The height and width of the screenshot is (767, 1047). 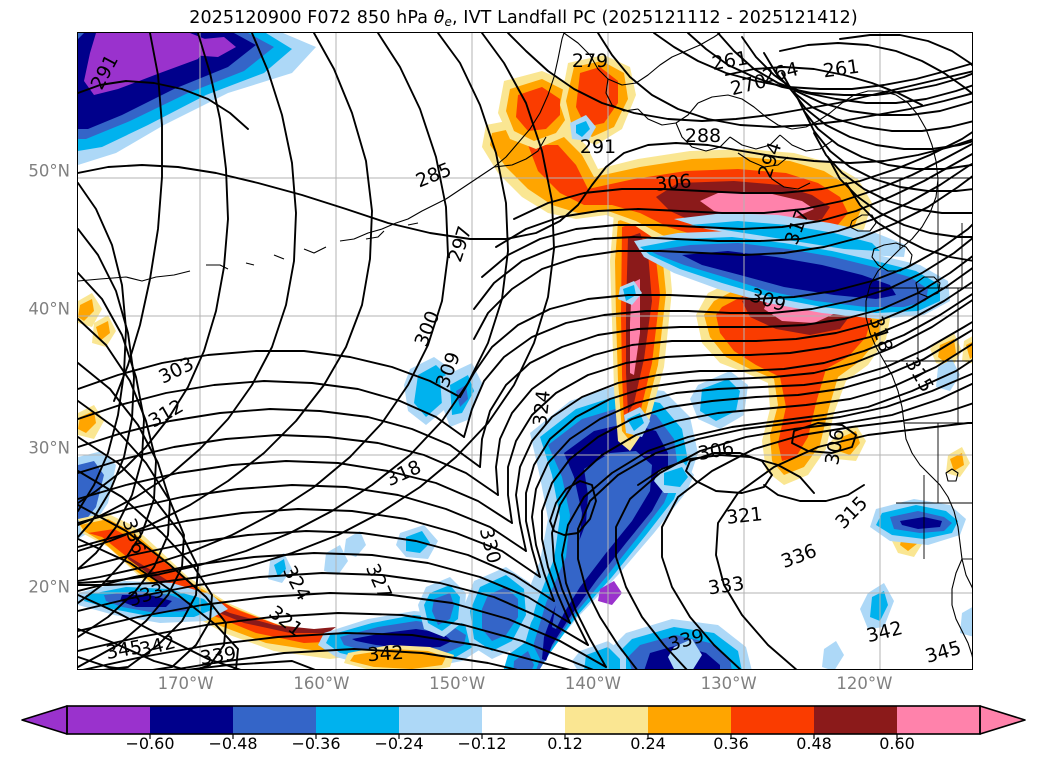 I want to click on svg-text: 315, so click(x=919, y=375).